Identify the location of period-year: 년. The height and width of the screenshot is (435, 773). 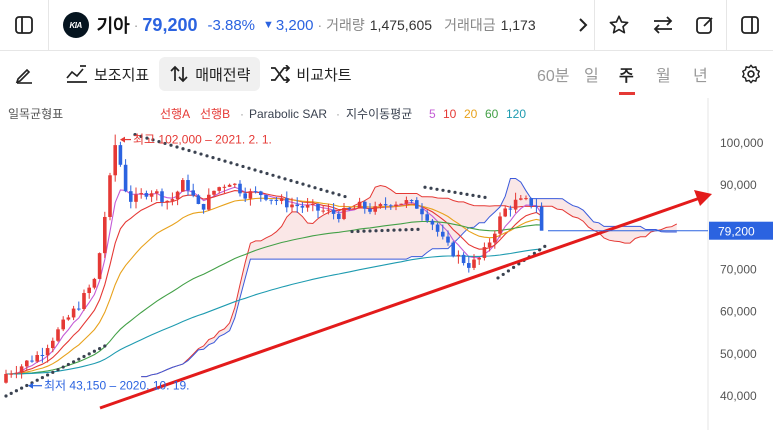
(700, 76).